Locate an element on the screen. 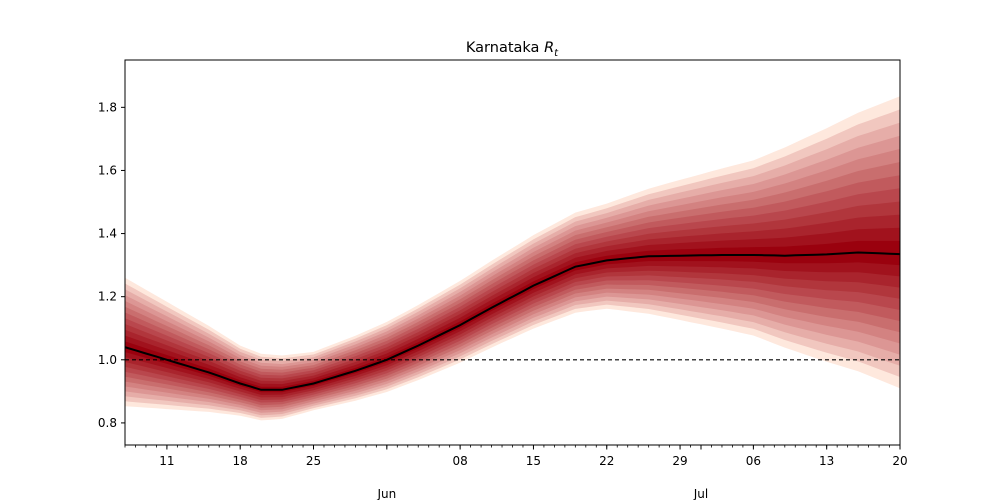 The width and height of the screenshot is (1000, 500). chart-title: Karnataka Rt is located at coordinates (512, 49).